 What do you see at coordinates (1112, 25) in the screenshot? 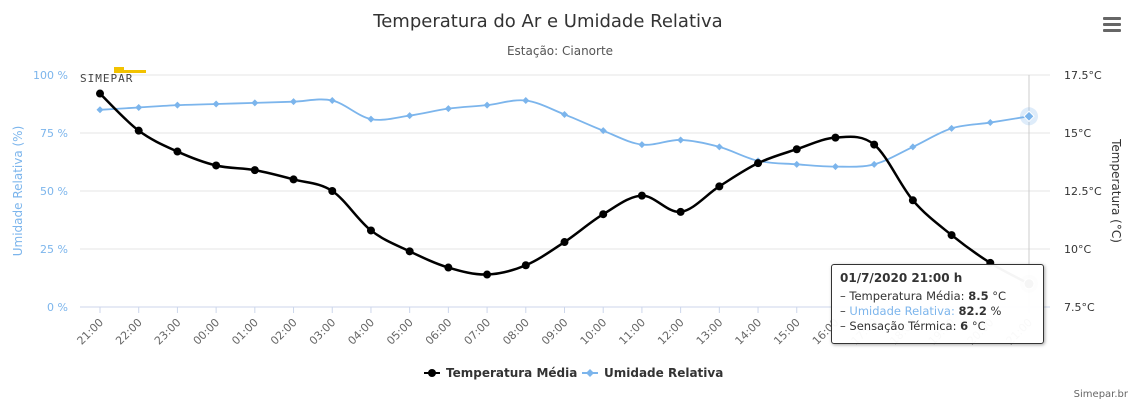
I see `hamburger-menu-icon` at bounding box center [1112, 25].